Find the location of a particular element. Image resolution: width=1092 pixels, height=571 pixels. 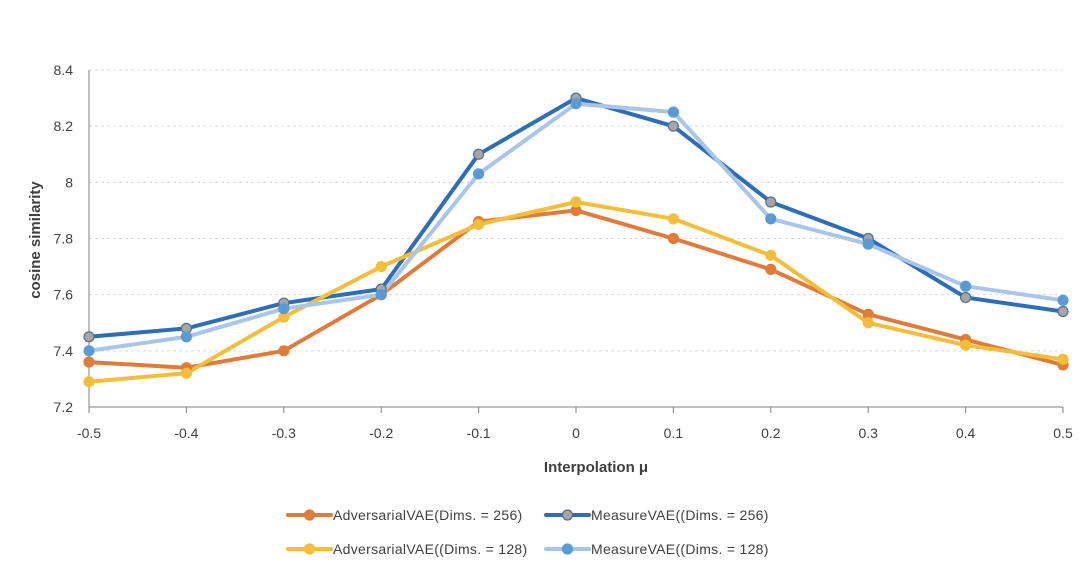

y-tick-label: 7.6 is located at coordinates (64, 295).